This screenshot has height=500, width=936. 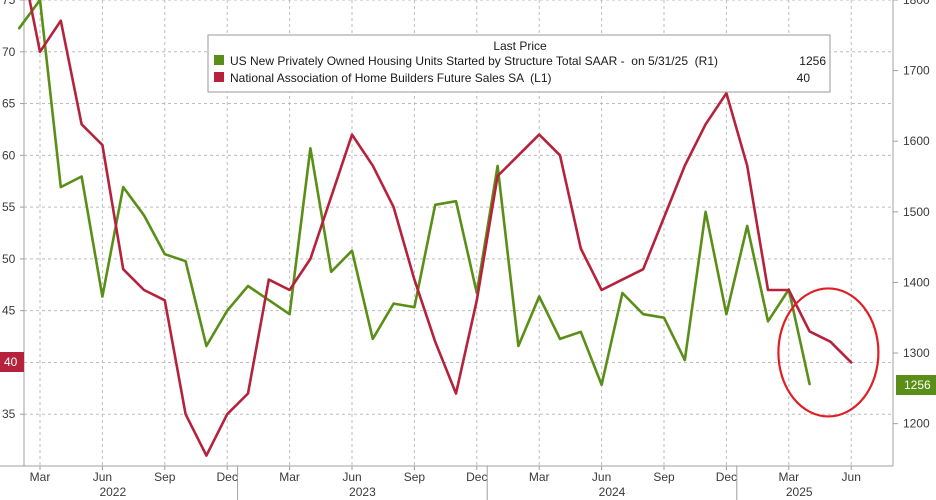 I want to click on right-value-badge-bg, so click(x=916, y=385).